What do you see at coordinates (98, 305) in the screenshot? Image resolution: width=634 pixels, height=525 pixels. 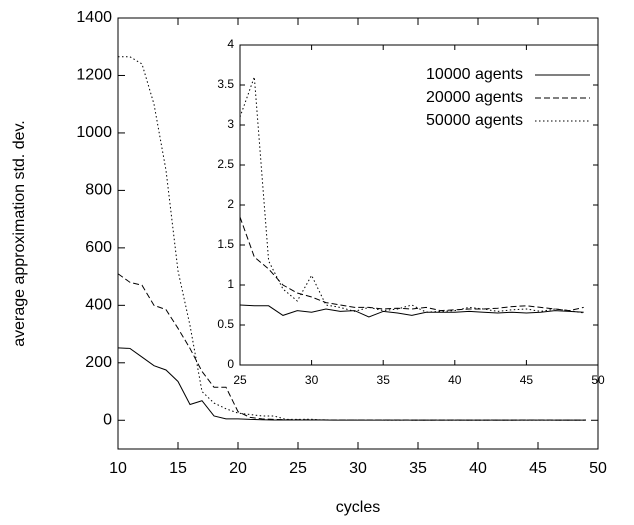 I see `y-tick-label: 400` at bounding box center [98, 305].